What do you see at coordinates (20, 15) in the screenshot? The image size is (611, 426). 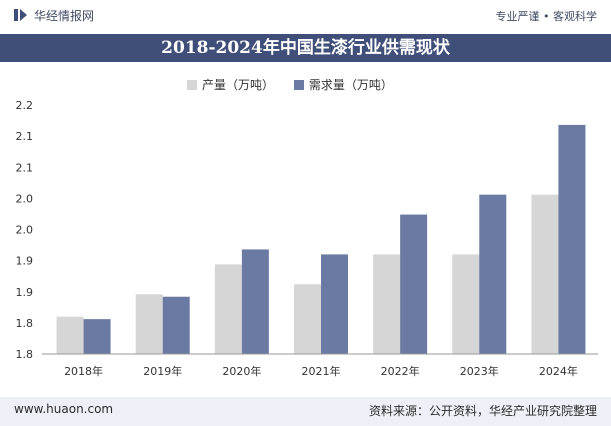 I see `brand-logo-icon` at bounding box center [20, 15].